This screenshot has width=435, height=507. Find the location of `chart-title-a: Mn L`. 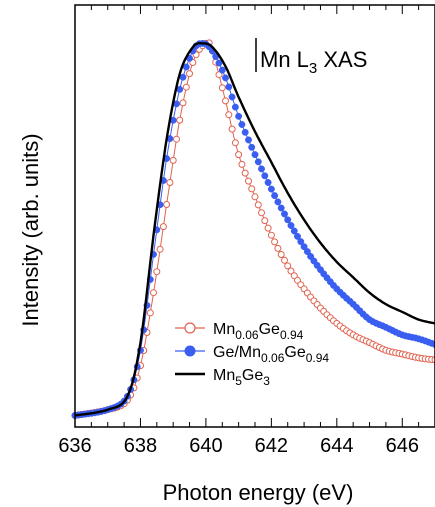

chart-title-a: Mn L is located at coordinates (284, 59).